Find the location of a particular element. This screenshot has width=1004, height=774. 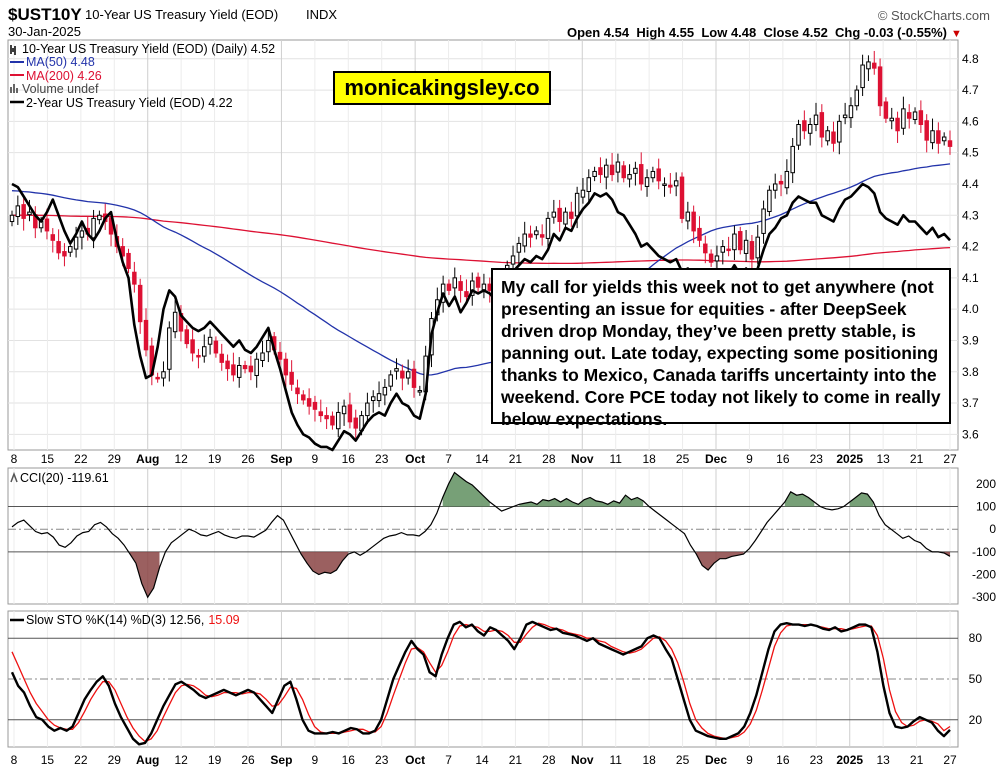

x-tick-label: 19 is located at coordinates (215, 760).